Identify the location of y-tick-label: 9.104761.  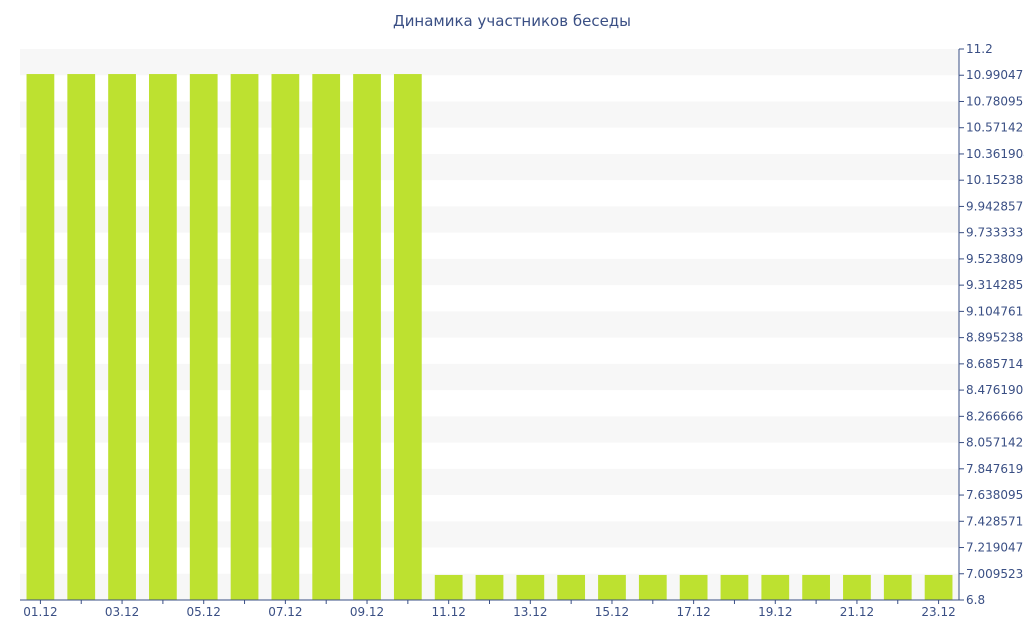
(994, 311).